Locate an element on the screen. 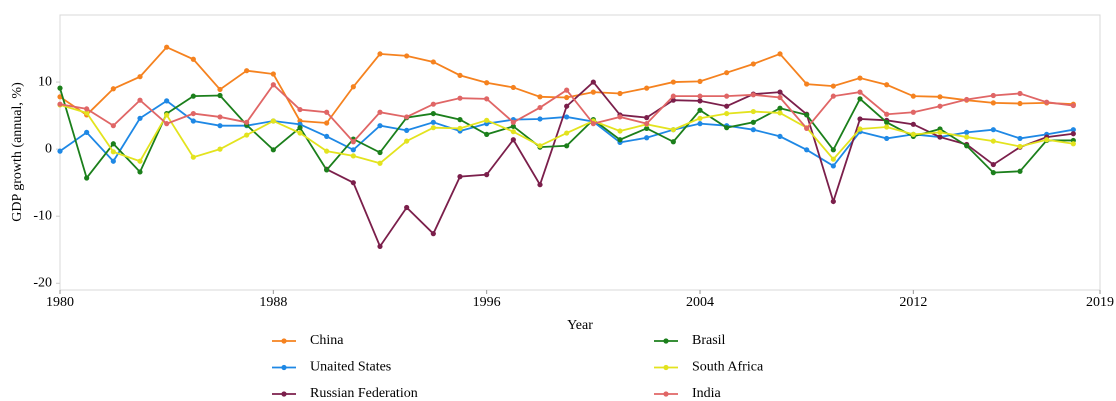 The height and width of the screenshot is (401, 1116). legend-label: South Africa is located at coordinates (728, 367).